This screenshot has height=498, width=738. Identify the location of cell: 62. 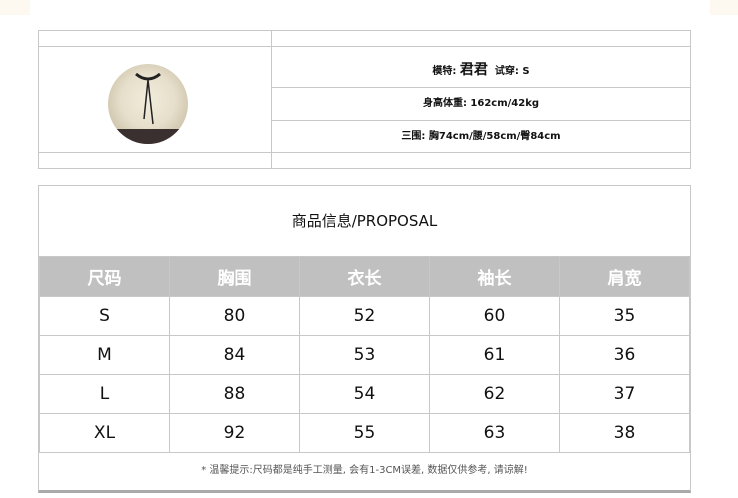
(494, 394).